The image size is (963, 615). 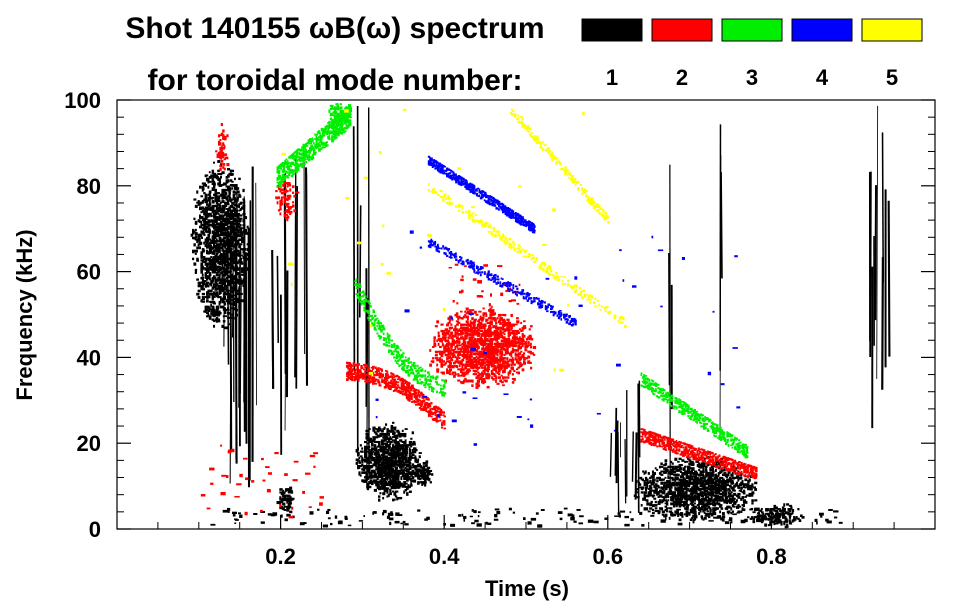 I want to click on legend-label-mode-4: 4, so click(x=822, y=77).